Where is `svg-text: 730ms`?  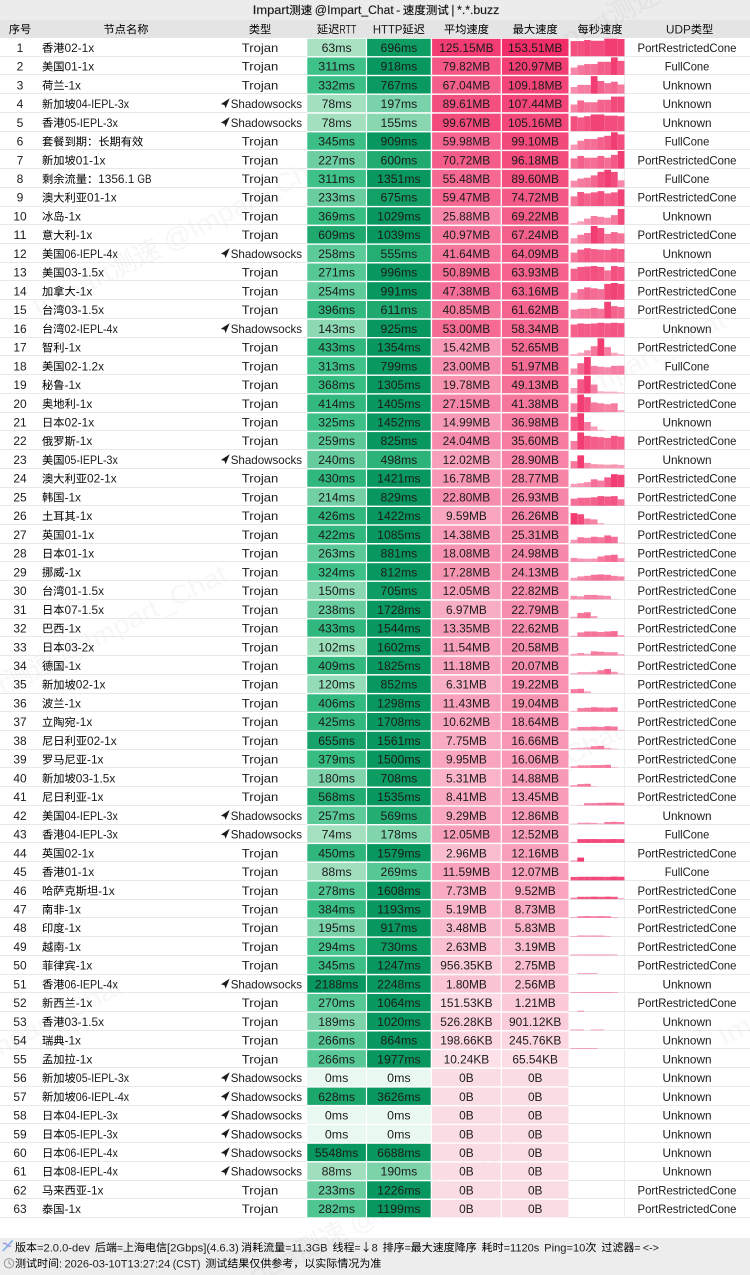
svg-text: 730ms is located at coordinates (399, 947).